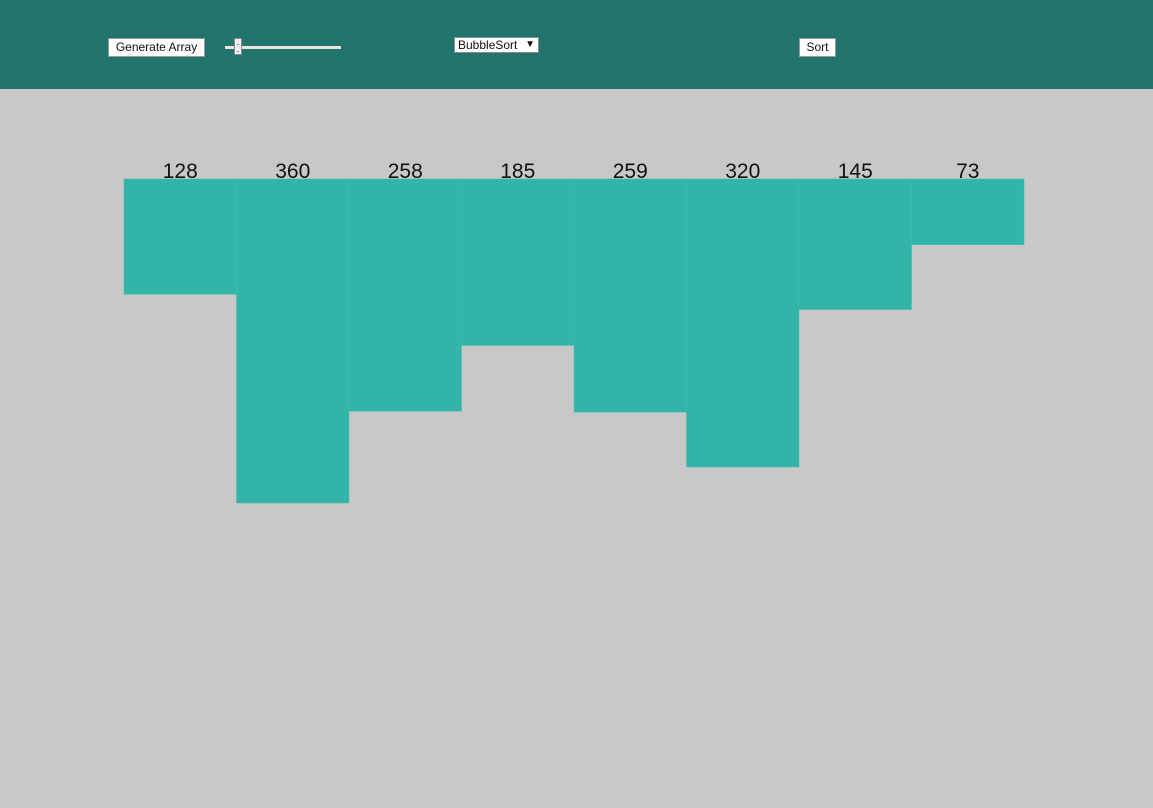 This screenshot has width=1153, height=808. What do you see at coordinates (530, 44) in the screenshot?
I see `dropdown-arrow-icon: ▼` at bounding box center [530, 44].